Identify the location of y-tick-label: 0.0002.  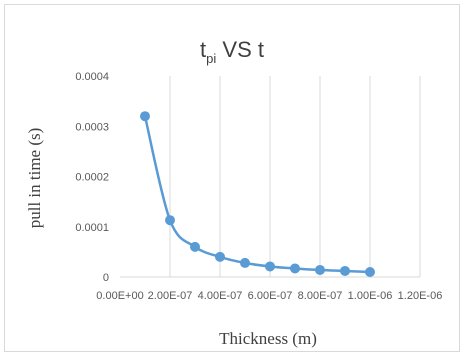
(92, 178).